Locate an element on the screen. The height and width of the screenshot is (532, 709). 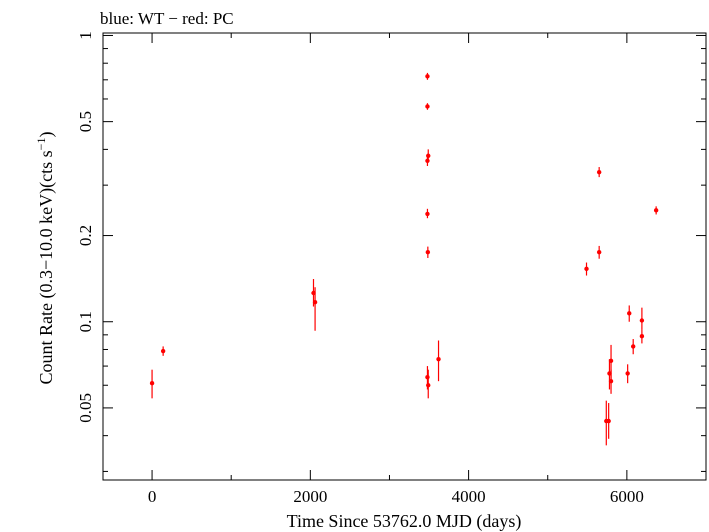
y-axis-label-end: ) is located at coordinates (46, 135).